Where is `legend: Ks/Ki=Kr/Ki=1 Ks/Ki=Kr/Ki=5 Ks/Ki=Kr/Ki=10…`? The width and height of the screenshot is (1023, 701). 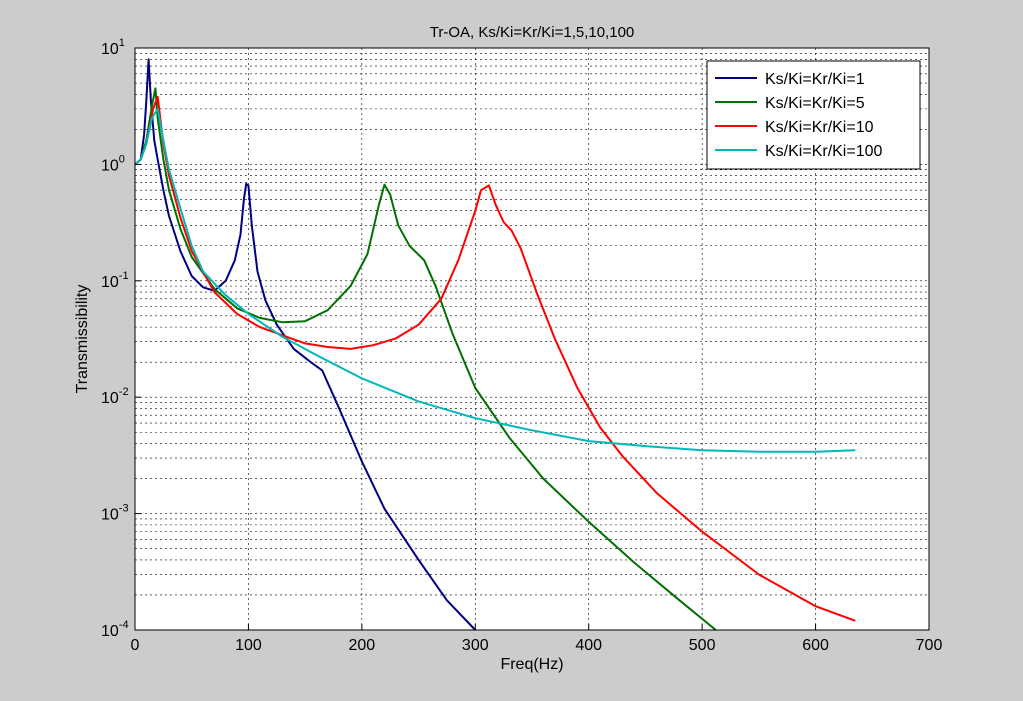
legend: Ks/Ki=Kr/Ki=1 Ks/Ki=Kr/Ki=5 Ks/Ki=Kr/Ki=10… is located at coordinates (813, 115).